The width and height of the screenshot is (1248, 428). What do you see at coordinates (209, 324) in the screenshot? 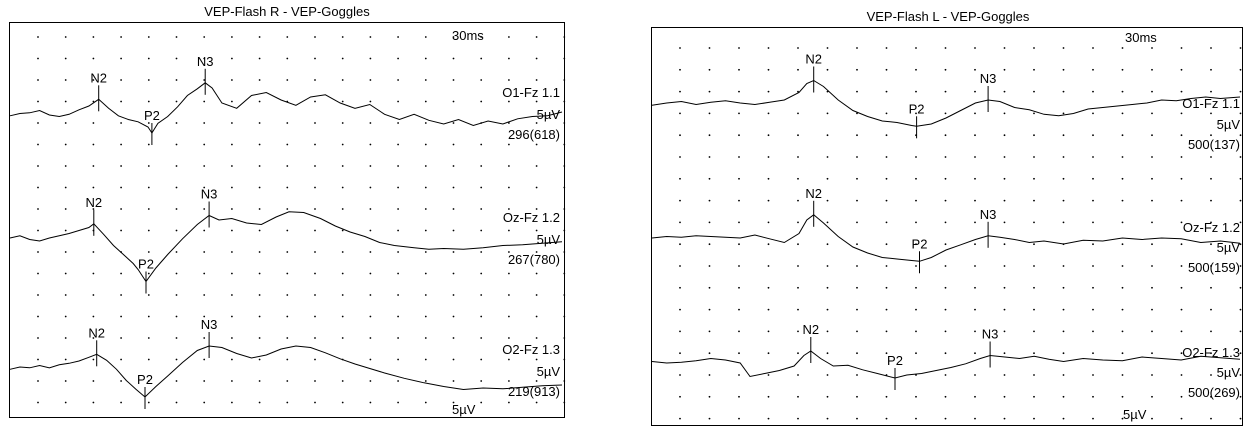
I see `peak-label: N3` at bounding box center [209, 324].